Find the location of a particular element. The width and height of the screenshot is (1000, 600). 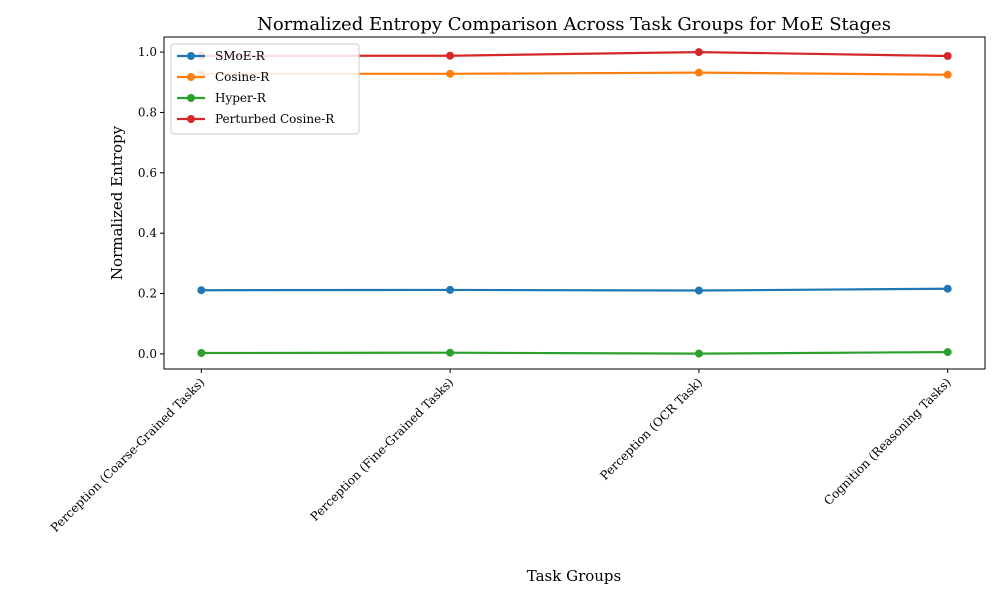

y-tick-label: 1.0 is located at coordinates (147, 52).